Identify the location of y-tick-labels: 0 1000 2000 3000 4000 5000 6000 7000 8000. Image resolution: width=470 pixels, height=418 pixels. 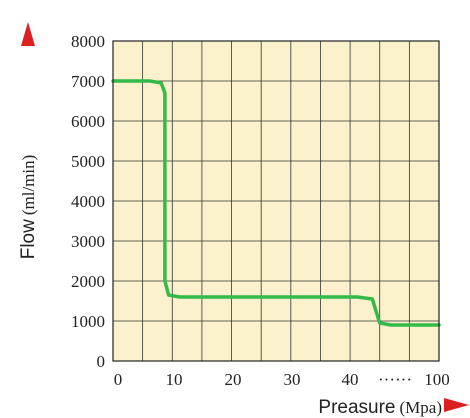
(88, 201).